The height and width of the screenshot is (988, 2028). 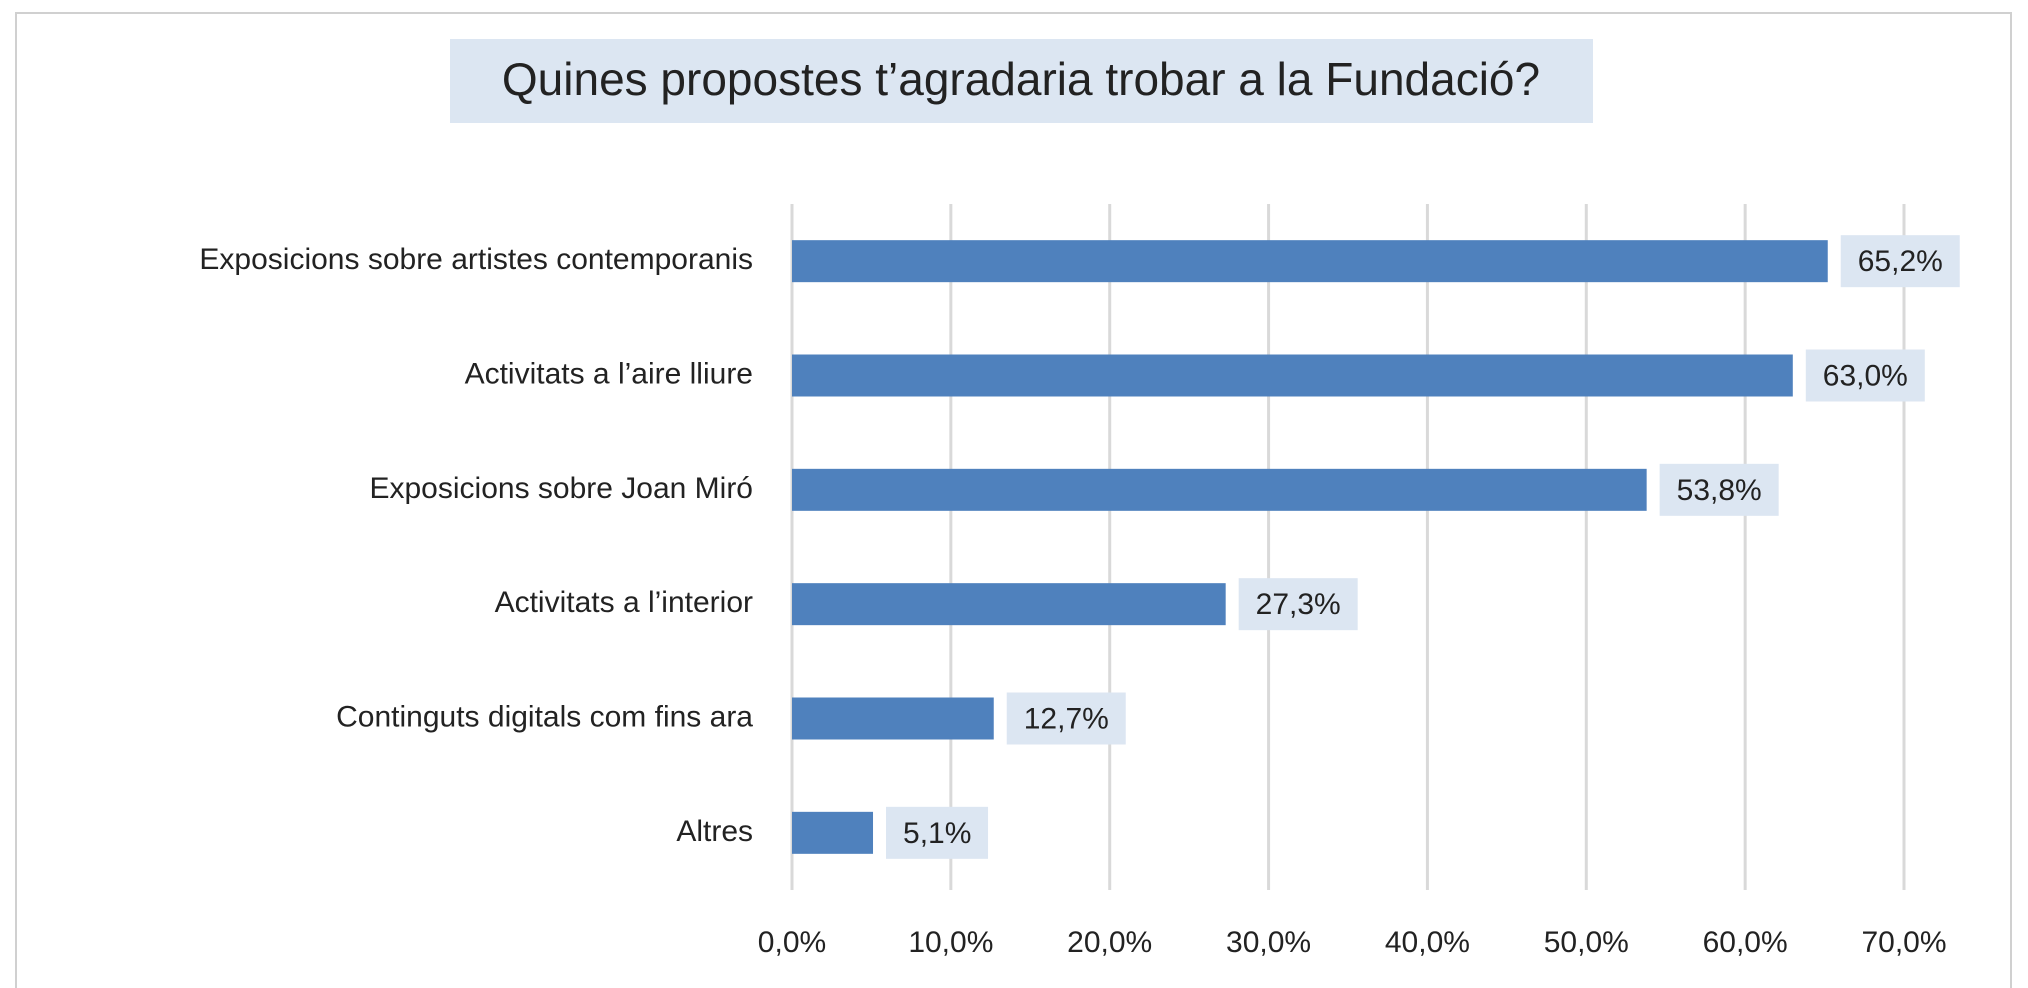 I want to click on value-label: 53,8%, so click(x=1719, y=490).